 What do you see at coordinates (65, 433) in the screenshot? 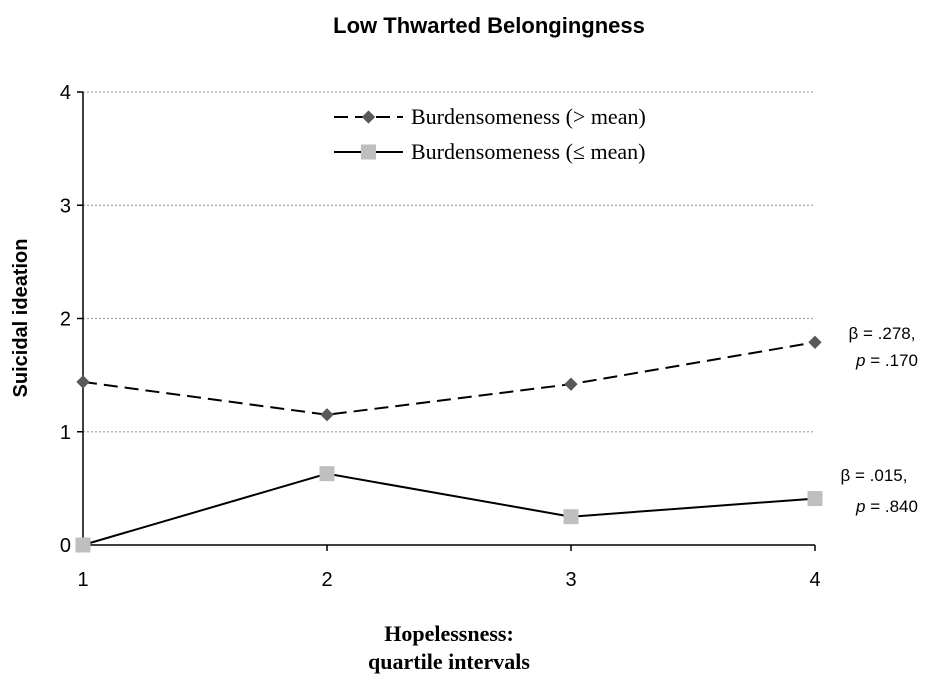
I see `y-tick-label-1: 1` at bounding box center [65, 433].